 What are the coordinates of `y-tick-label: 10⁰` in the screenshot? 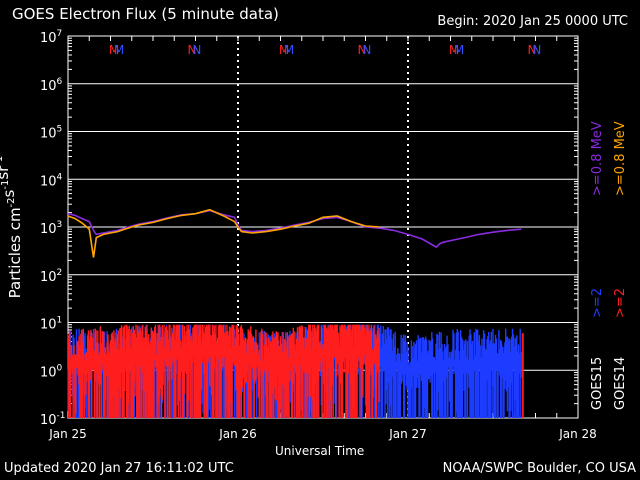 It's located at (51, 371).